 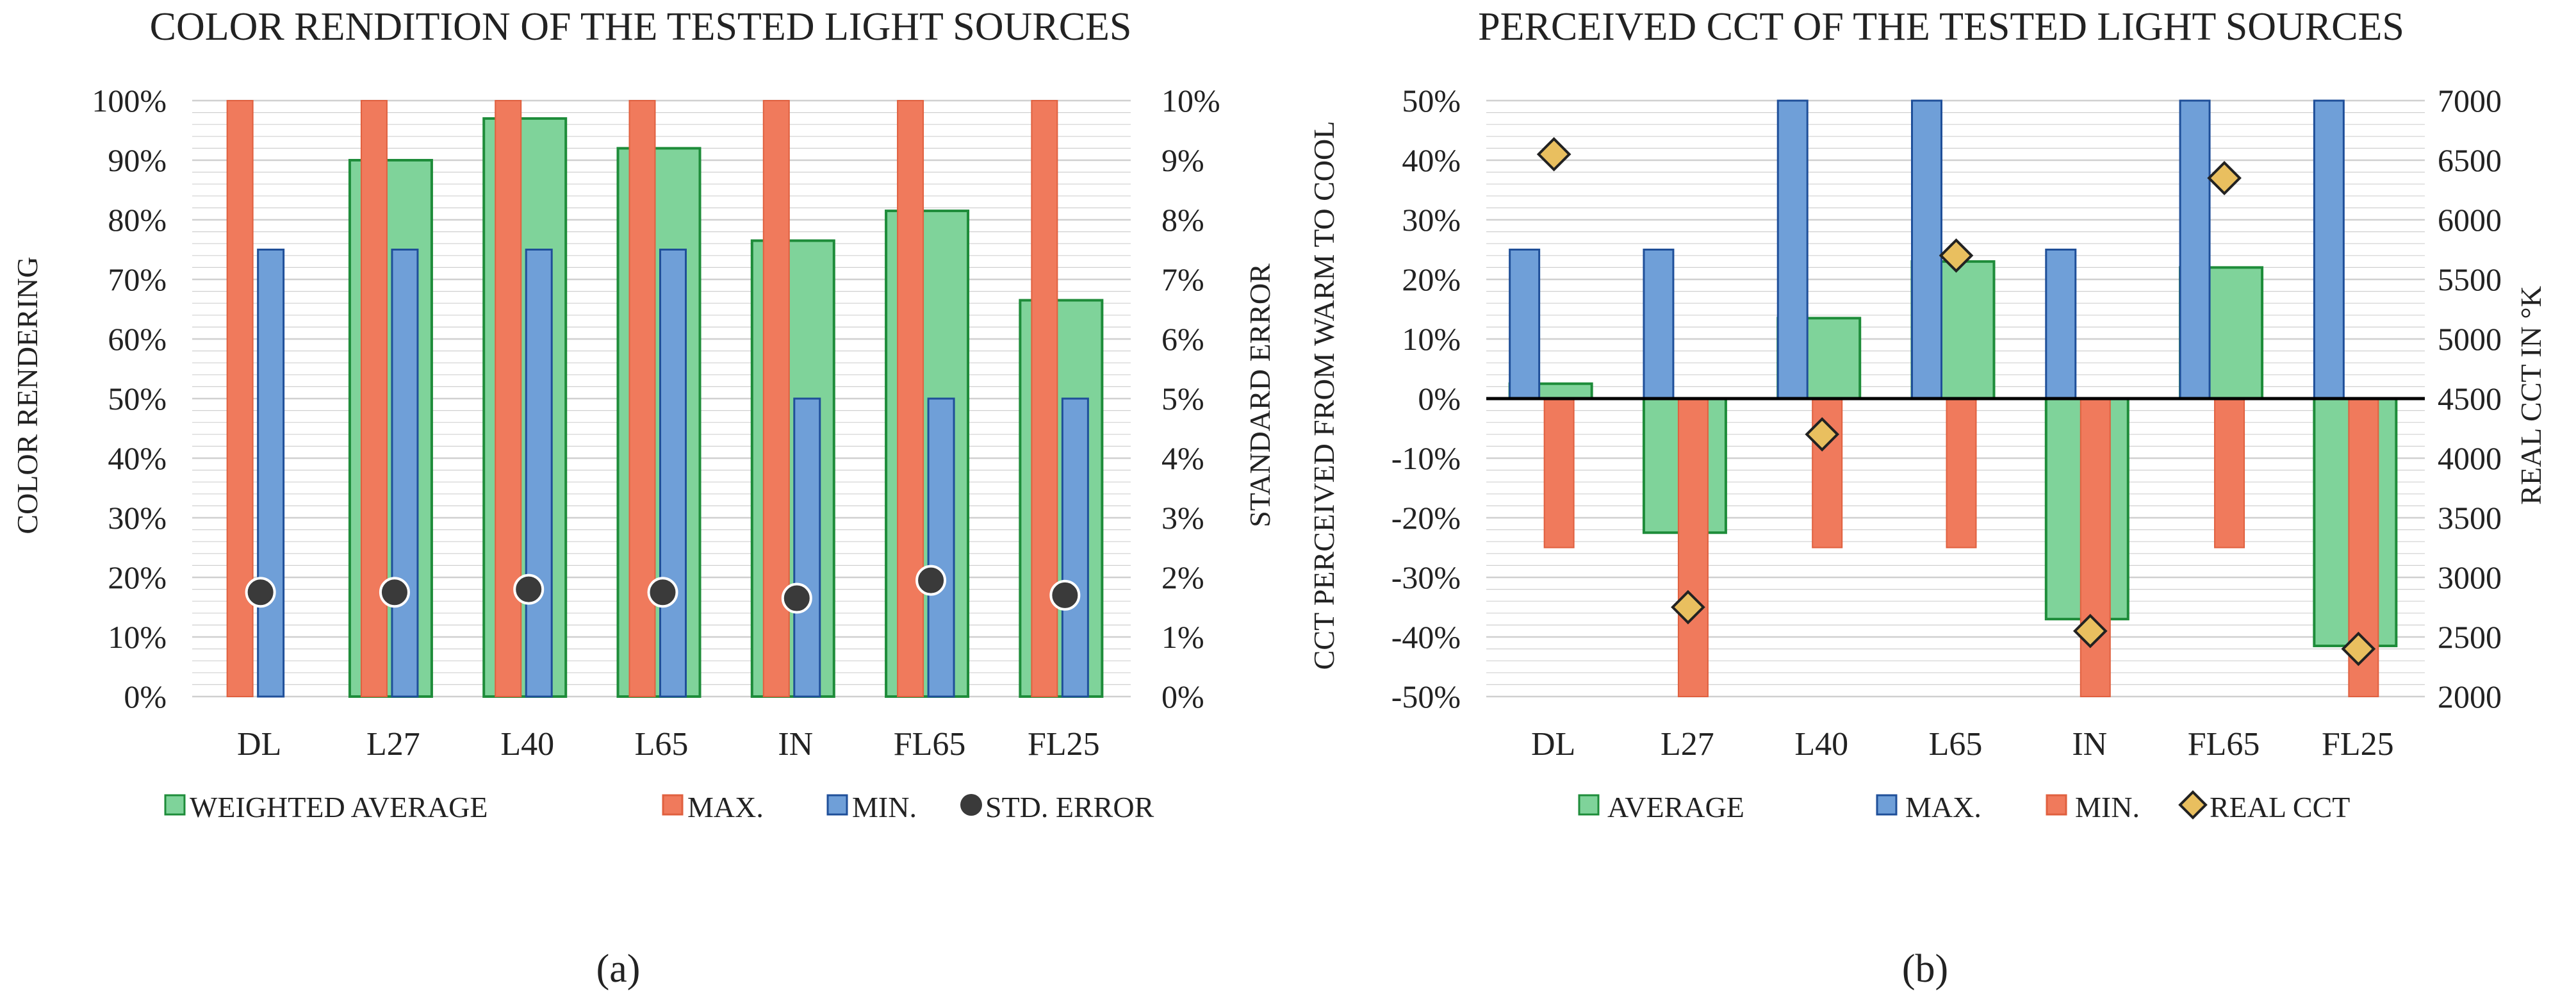 I want to click on panel-a-y-tick: 100%, so click(x=129, y=101).